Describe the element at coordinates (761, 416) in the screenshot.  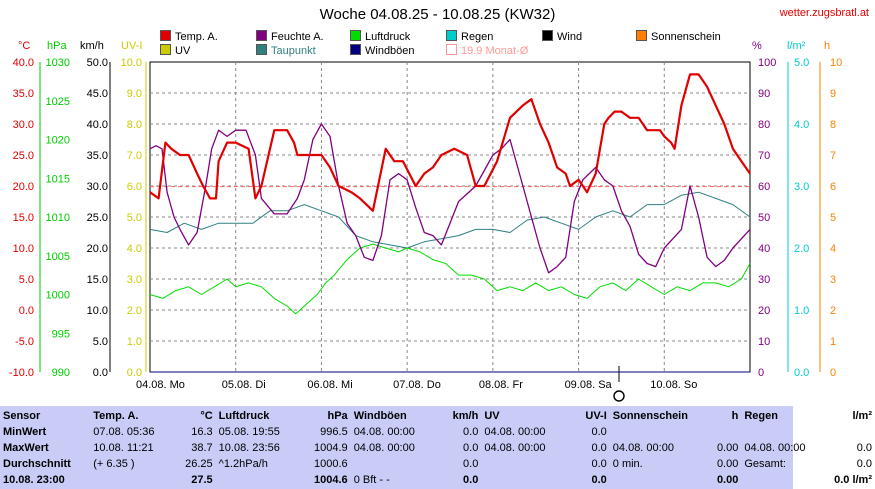
I see `stats-cell: Regen` at that location.